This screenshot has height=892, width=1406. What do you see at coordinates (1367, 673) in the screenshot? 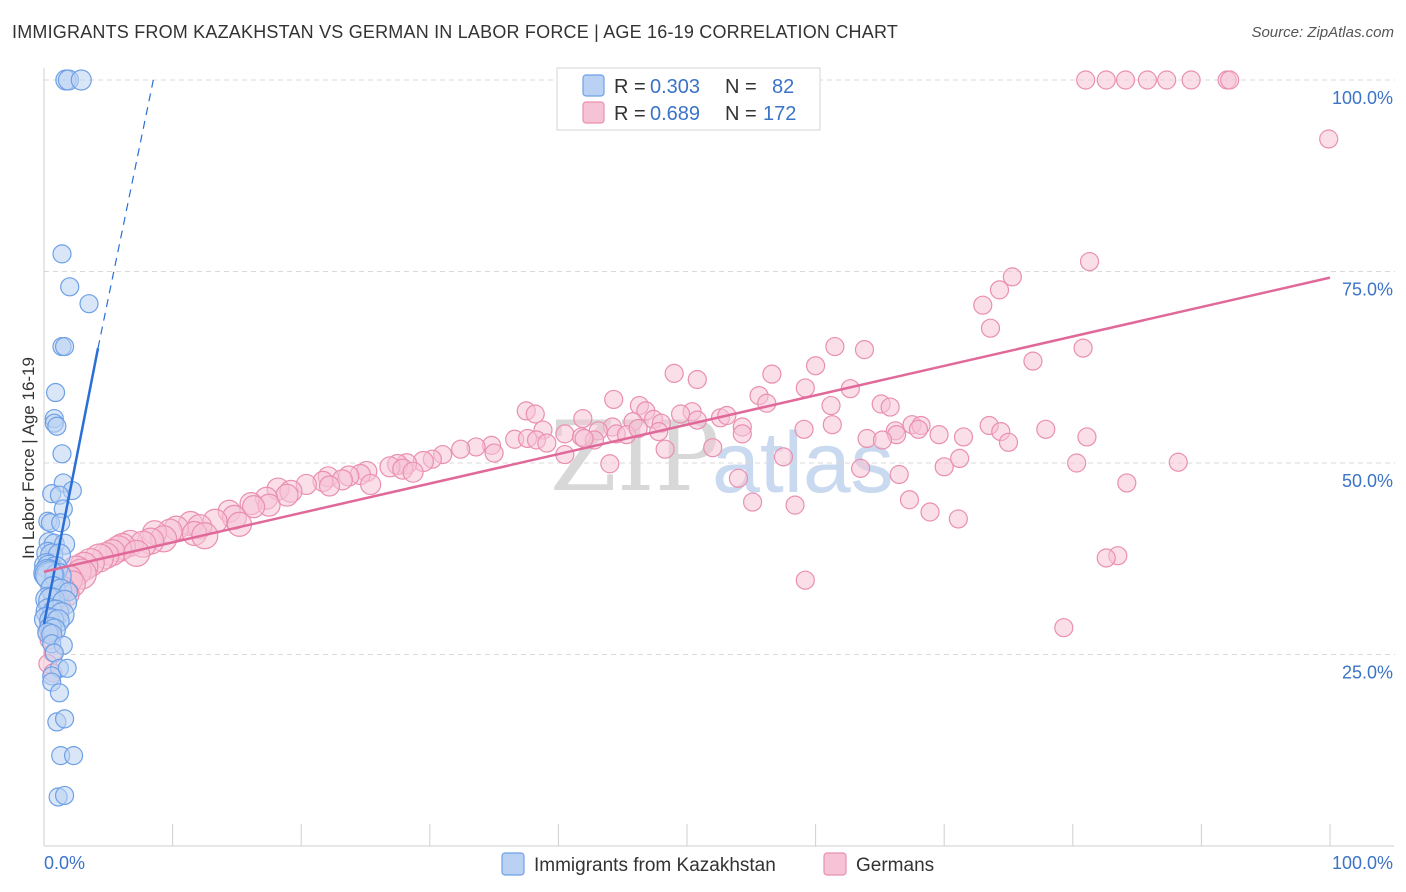
I see `y-tick-label-0: 25.0%` at bounding box center [1367, 673].